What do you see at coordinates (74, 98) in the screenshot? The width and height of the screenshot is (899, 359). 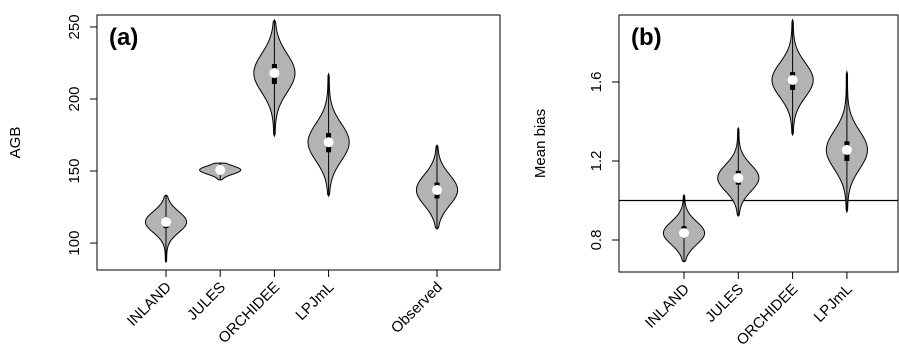 I see `y-tick-label: 200` at bounding box center [74, 98].